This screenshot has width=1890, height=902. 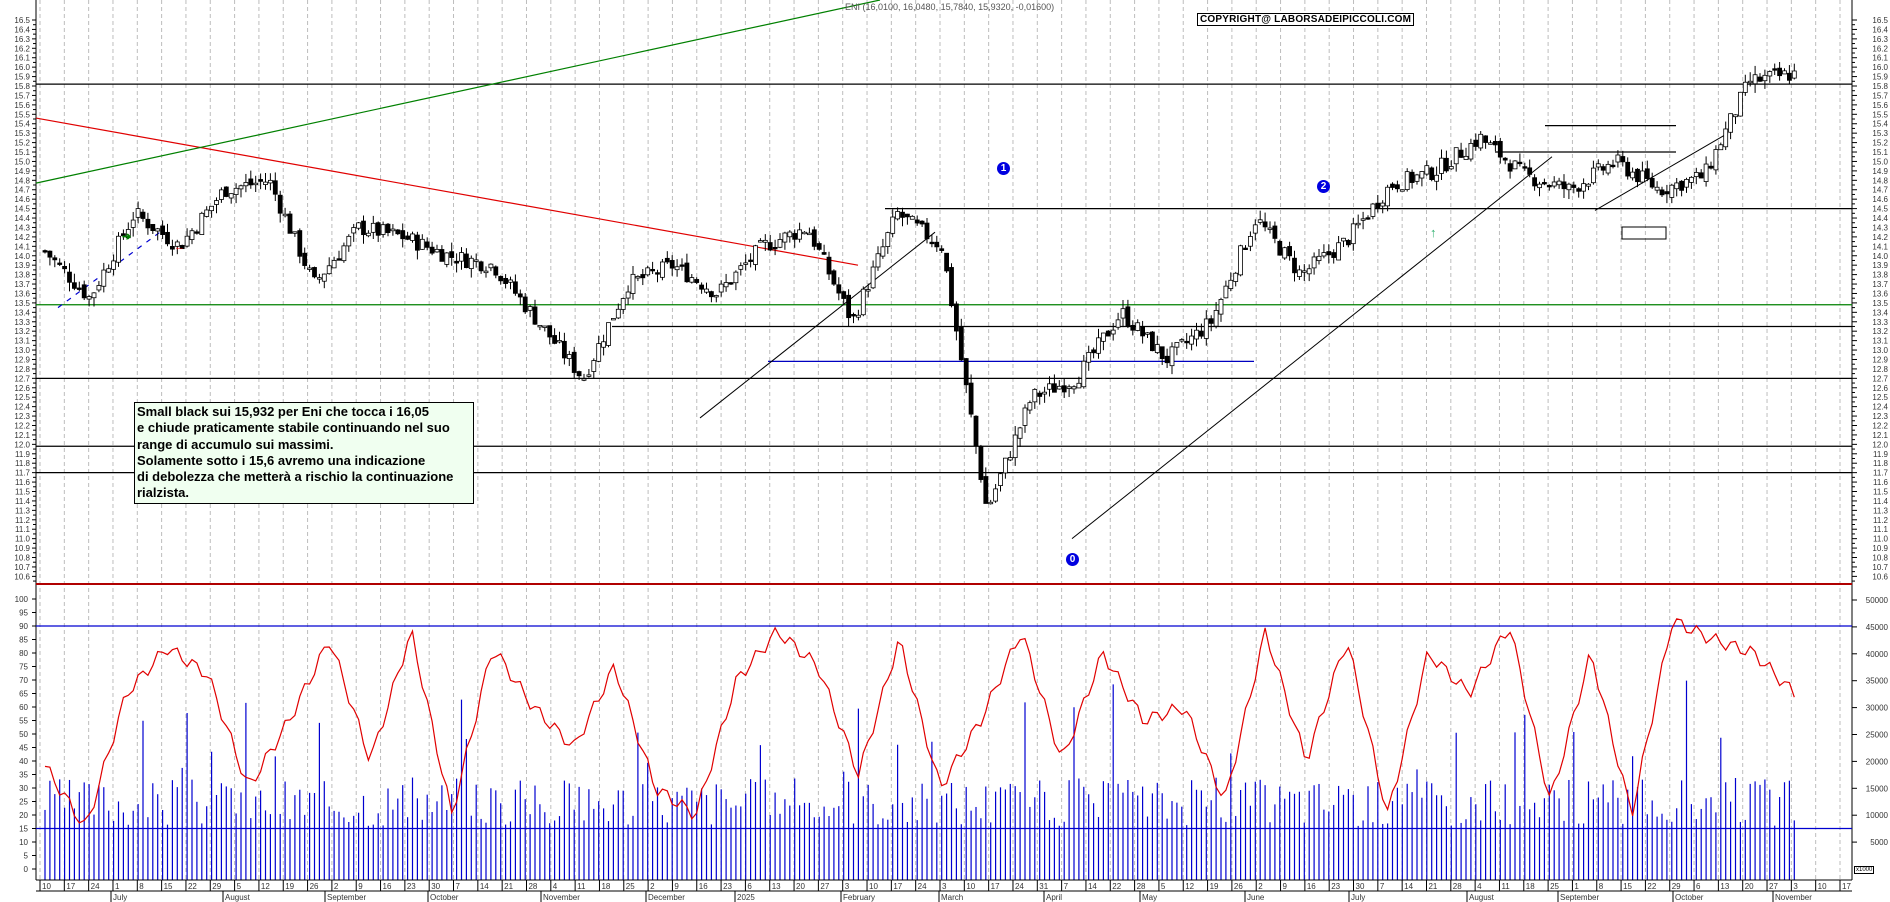 What do you see at coordinates (508, 886) in the screenshot?
I see `svg-text: 21` at bounding box center [508, 886].